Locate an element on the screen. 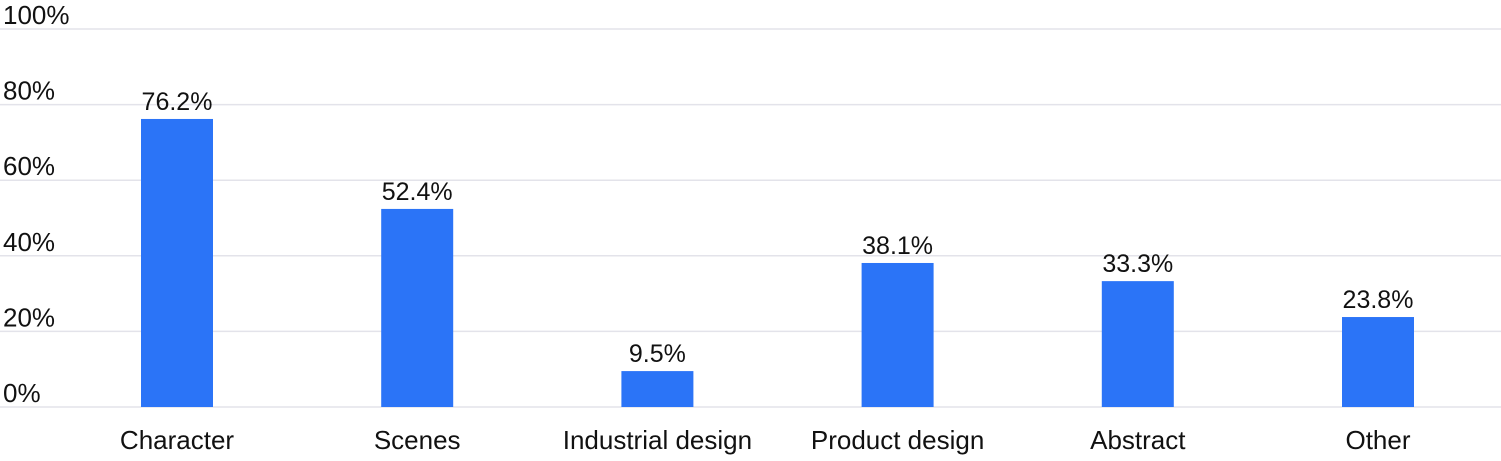 The image size is (1501, 461). data-label: 33.3% is located at coordinates (1137, 264).